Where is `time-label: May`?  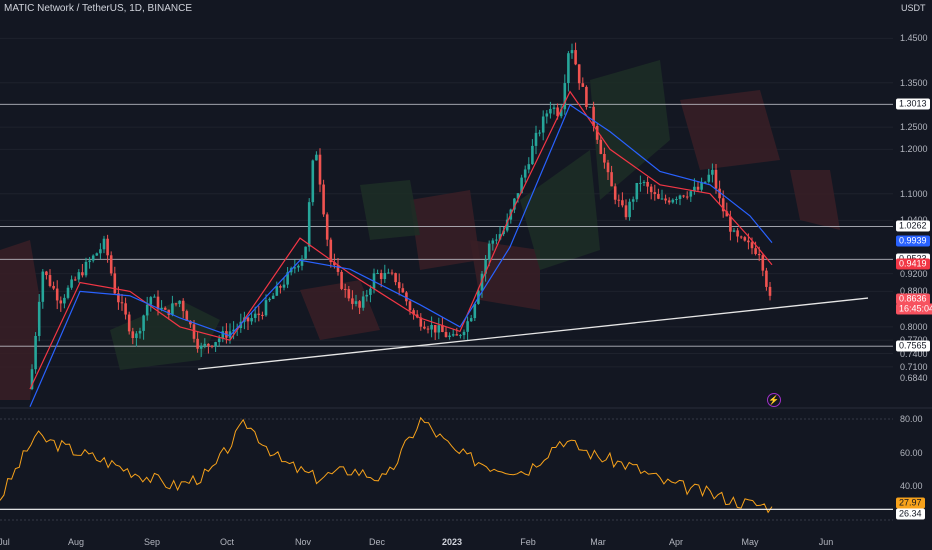 time-label: May is located at coordinates (750, 542).